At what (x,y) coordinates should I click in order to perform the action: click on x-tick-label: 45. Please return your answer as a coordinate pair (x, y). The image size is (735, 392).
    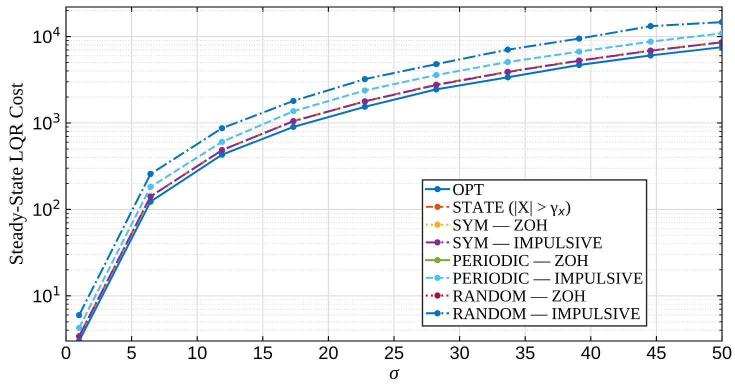
    Looking at the image, I should click on (656, 353).